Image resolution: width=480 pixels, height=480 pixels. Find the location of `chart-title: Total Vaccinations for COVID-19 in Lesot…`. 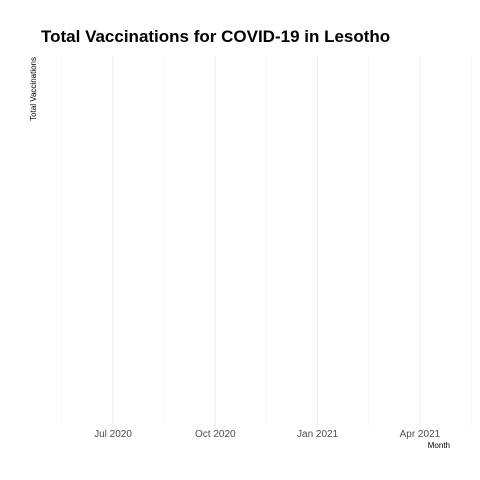

chart-title: Total Vaccinations for COVID-19 in Lesot… is located at coordinates (216, 36).